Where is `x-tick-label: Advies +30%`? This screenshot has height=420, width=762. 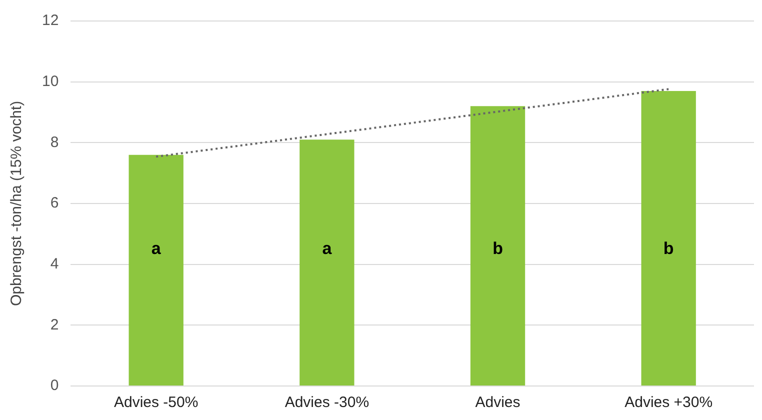 x-tick-label: Advies +30% is located at coordinates (668, 403).